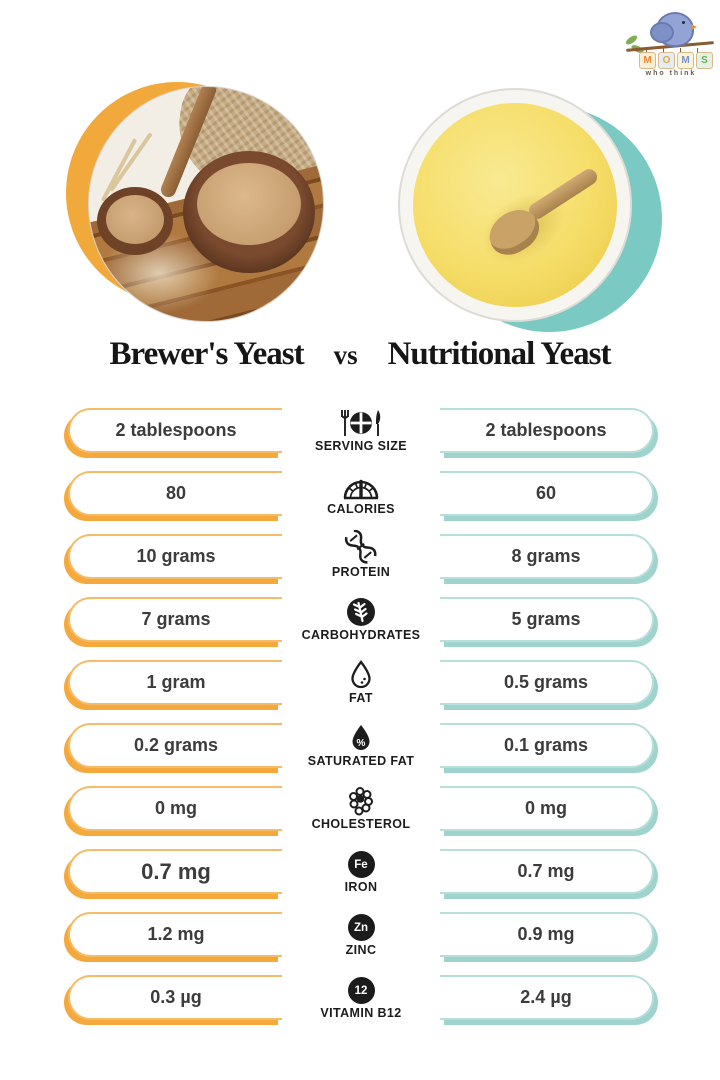 This screenshot has width=720, height=1080. Describe the element at coordinates (361, 509) in the screenshot. I see `row-label: CALORIES` at that location.